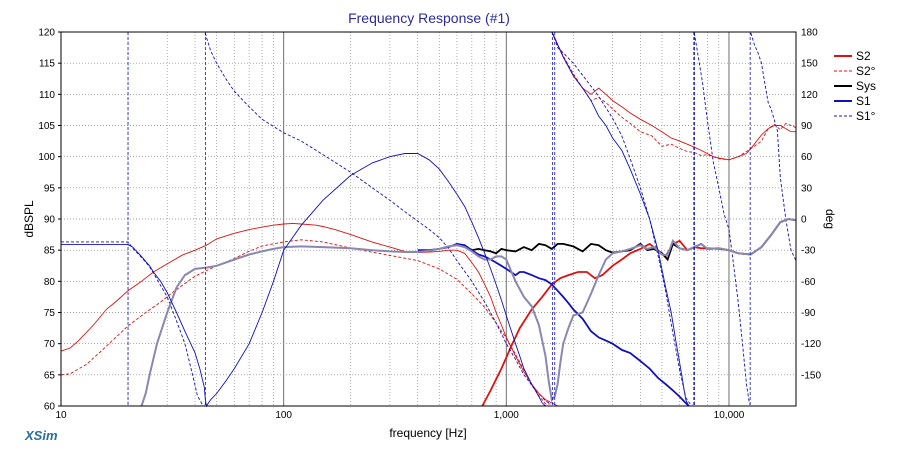 This screenshot has width=901, height=456. What do you see at coordinates (809, 95) in the screenshot?
I see `y2-tick-label: 120` at bounding box center [809, 95].